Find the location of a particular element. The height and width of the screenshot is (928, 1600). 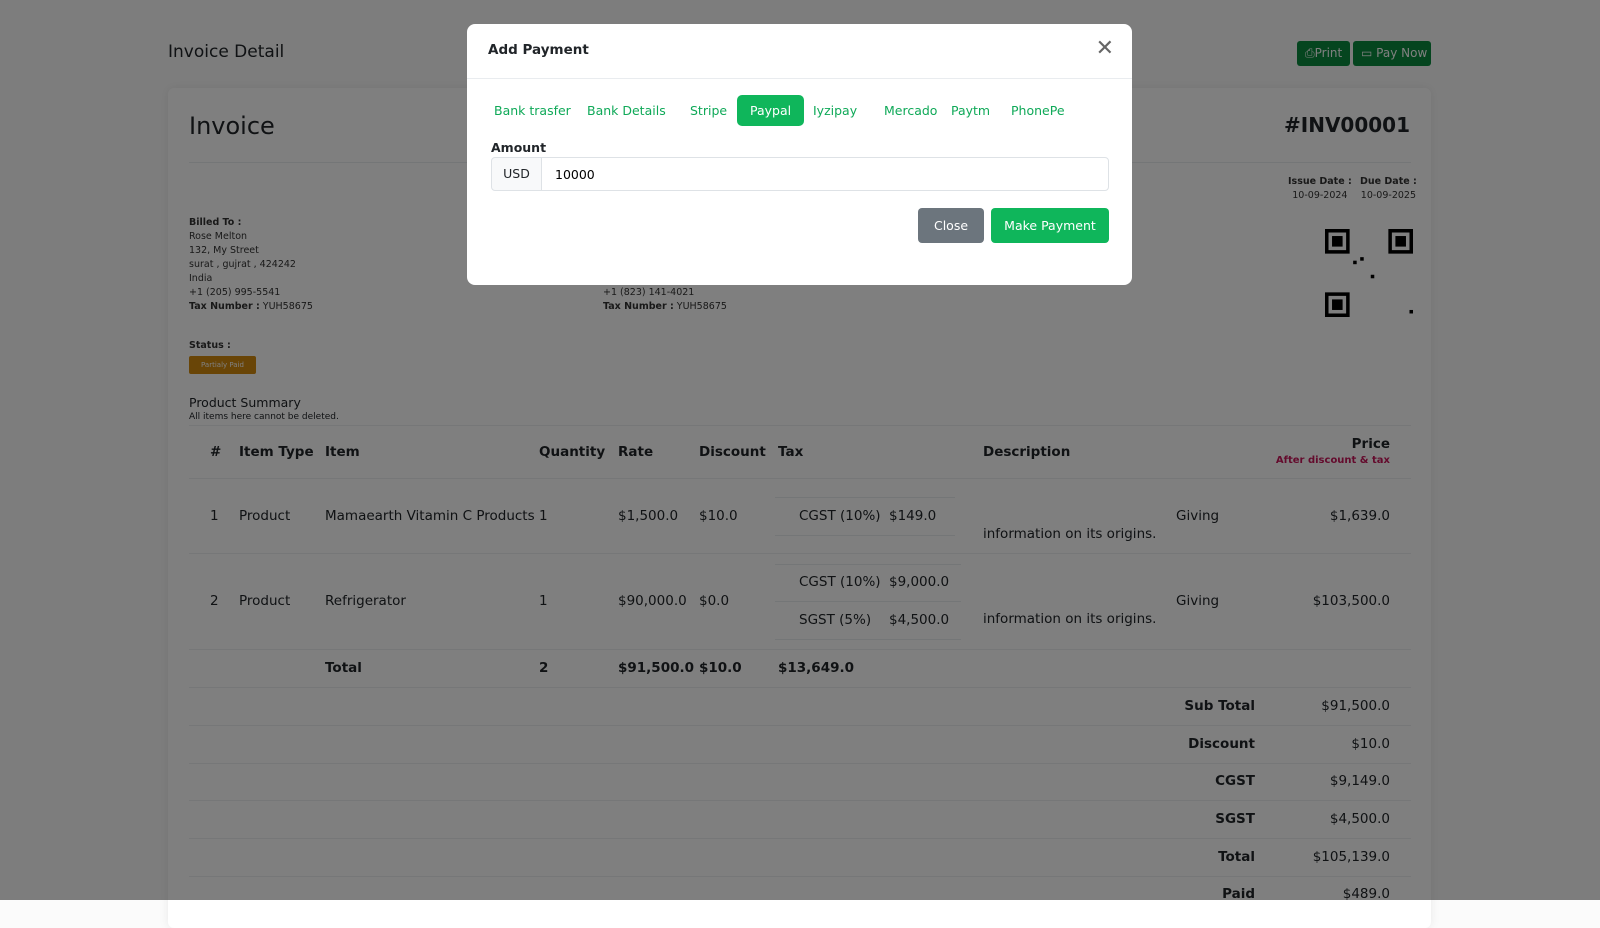

modal-title: Add Payment is located at coordinates (538, 50).